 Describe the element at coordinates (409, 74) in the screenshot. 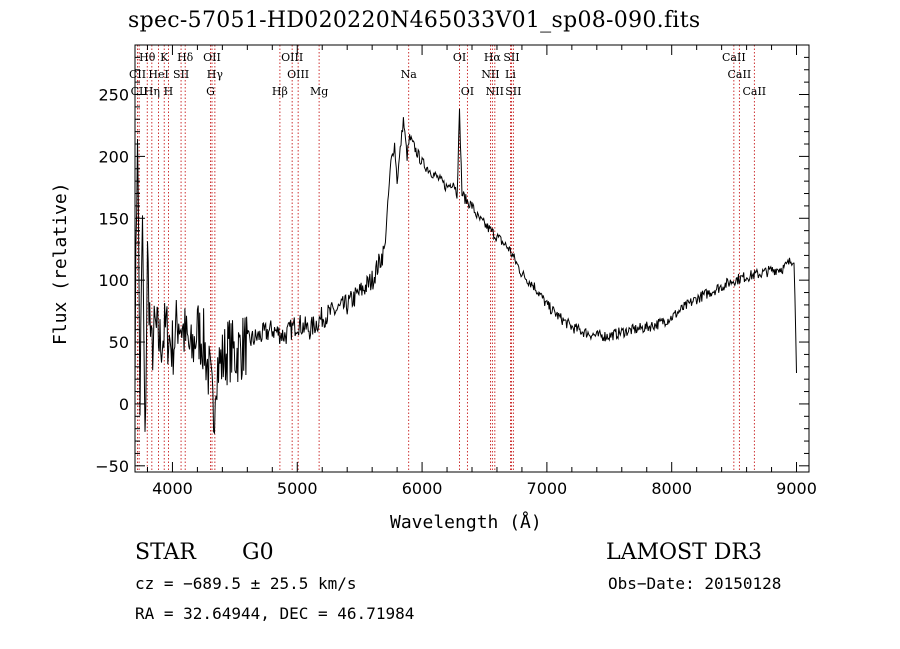

I see `line-label: Na` at that location.